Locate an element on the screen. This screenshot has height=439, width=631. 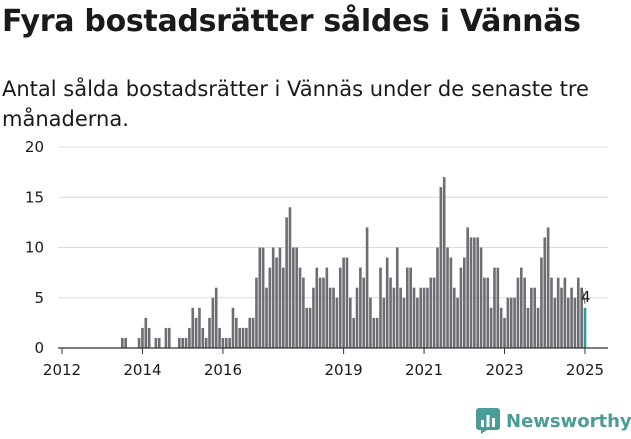
chart-title: Fyra bostadsrätter såldes i Vännäs is located at coordinates (291, 21).